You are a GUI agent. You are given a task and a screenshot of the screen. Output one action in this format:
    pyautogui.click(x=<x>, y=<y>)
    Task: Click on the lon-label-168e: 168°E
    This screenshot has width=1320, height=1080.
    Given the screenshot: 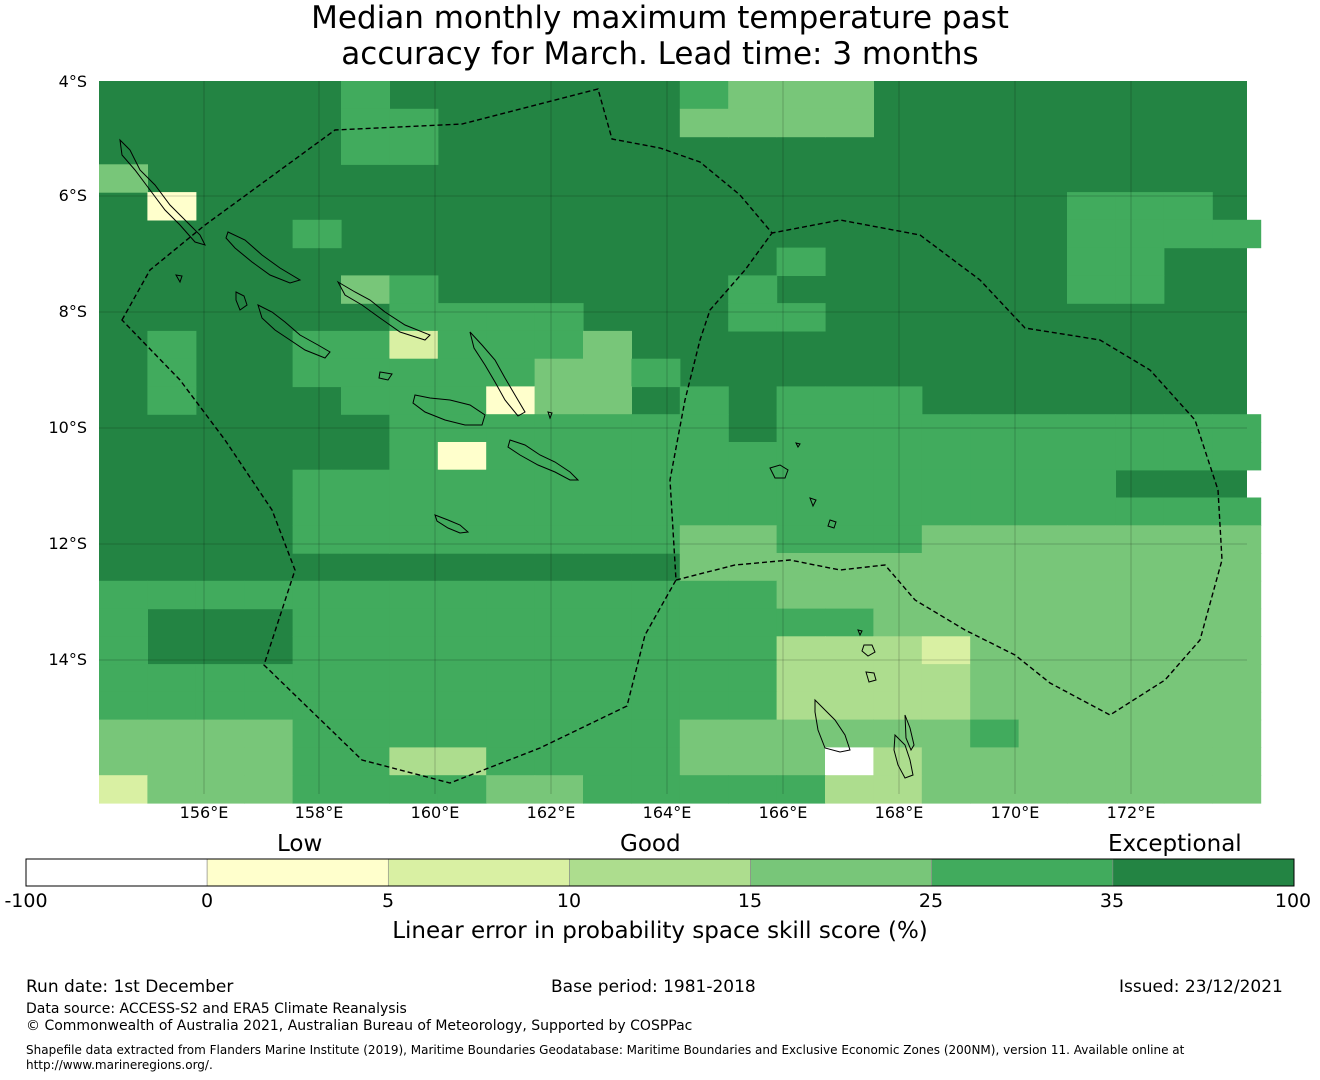 What is the action you would take?
    pyautogui.click(x=899, y=812)
    